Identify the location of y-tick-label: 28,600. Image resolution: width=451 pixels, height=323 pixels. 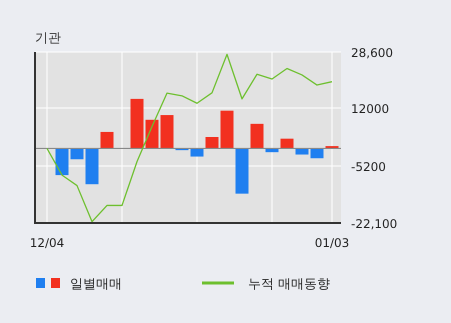
(372, 53).